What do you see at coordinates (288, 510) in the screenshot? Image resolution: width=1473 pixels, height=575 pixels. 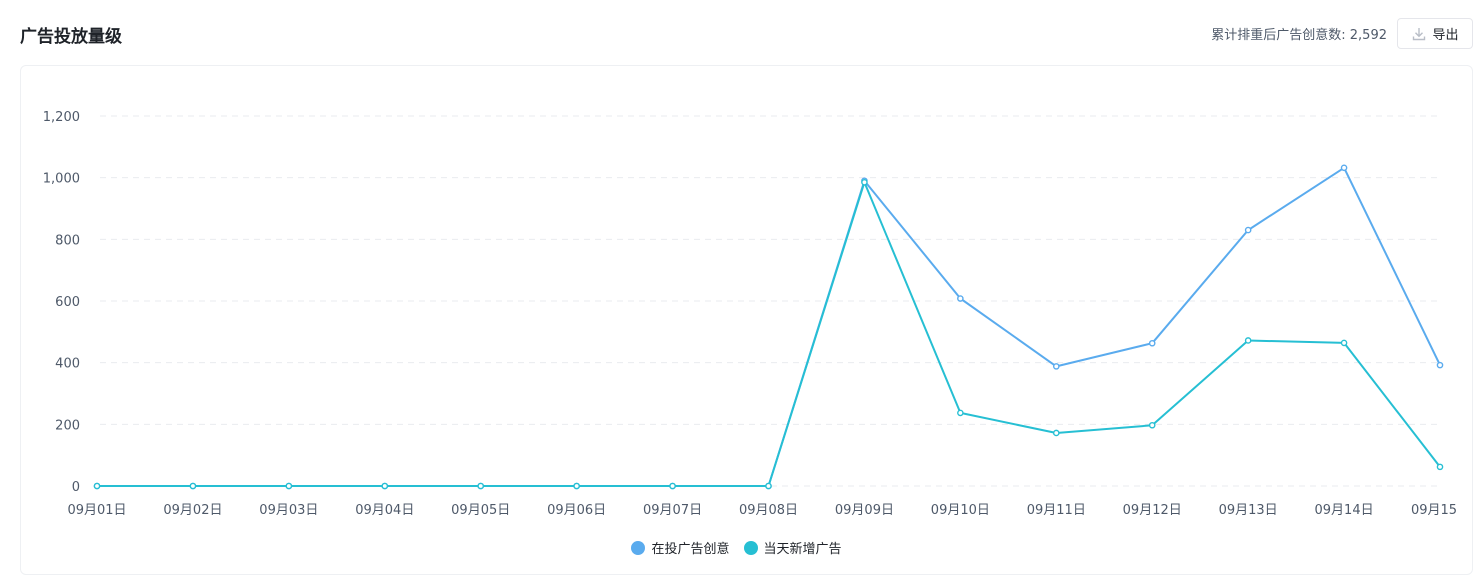 I see `x-tick-label: 09月03日` at bounding box center [288, 510].